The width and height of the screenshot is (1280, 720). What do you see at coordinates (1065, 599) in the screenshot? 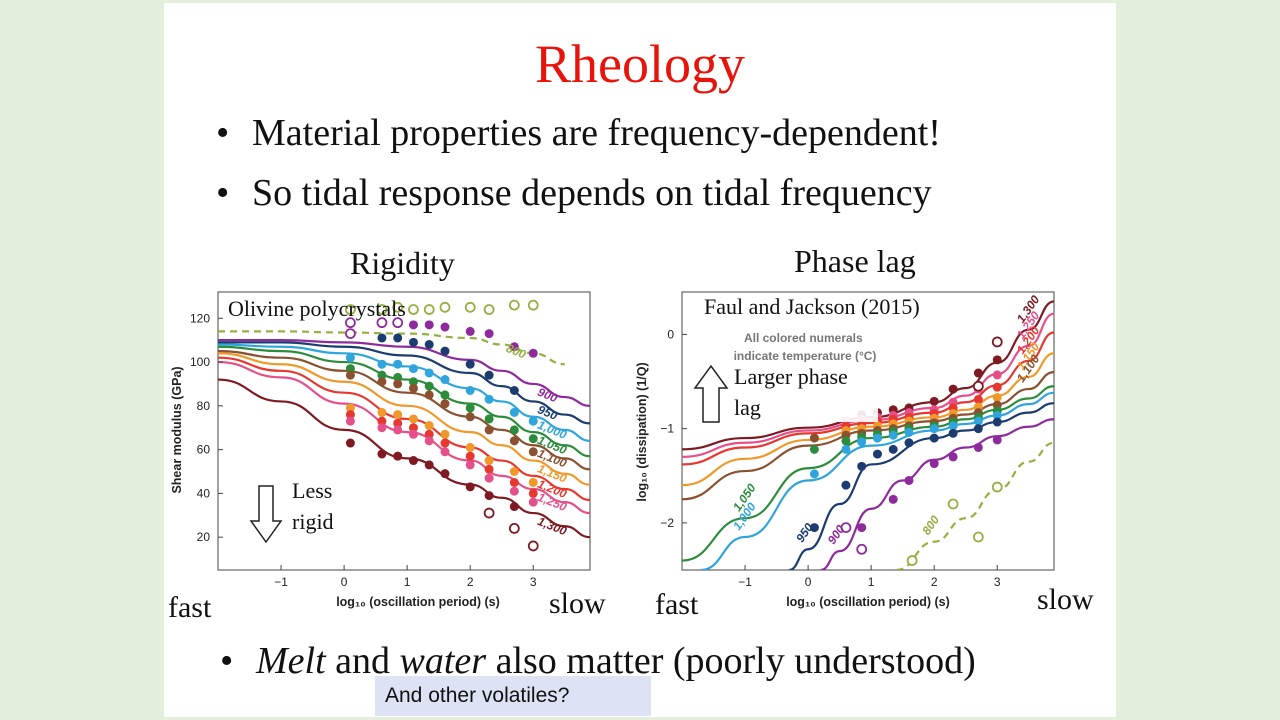
I see `slow-label-right: slow` at bounding box center [1065, 599].